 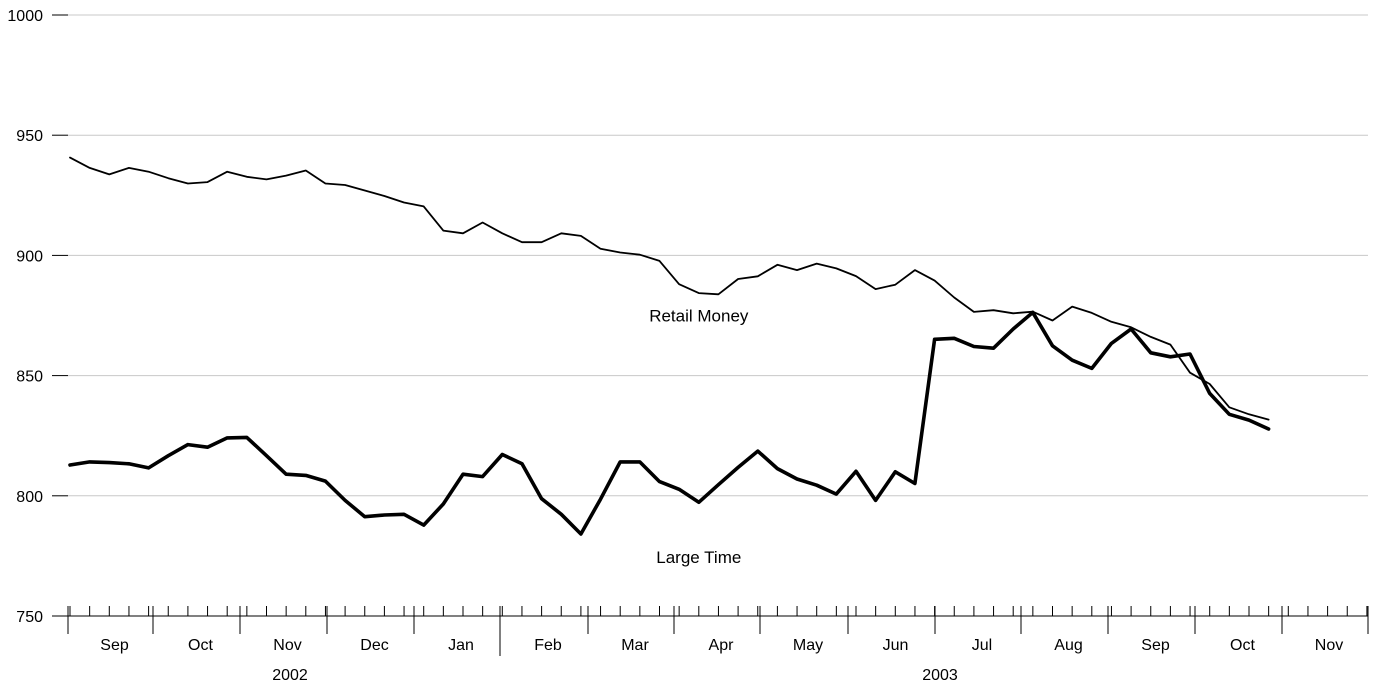 What do you see at coordinates (940, 675) in the screenshot?
I see `year-label: 2003` at bounding box center [940, 675].